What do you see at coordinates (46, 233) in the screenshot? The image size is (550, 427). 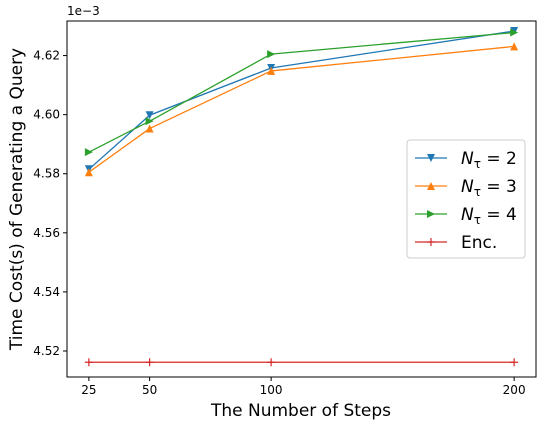 I see `y-tick-label: 4.56` at bounding box center [46, 233].